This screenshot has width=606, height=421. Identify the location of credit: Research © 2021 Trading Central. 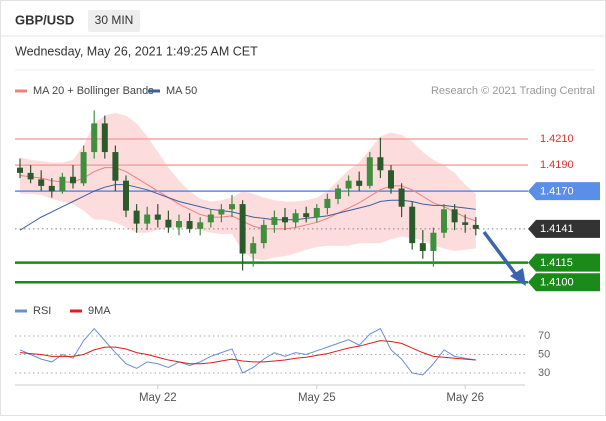
(513, 91).